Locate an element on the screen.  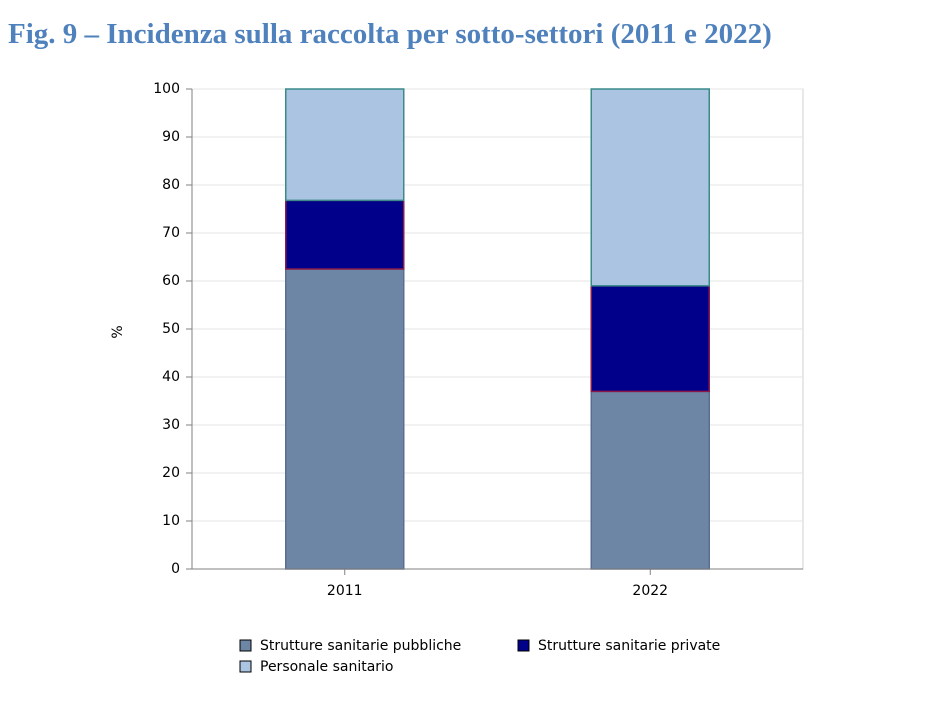
y-axis-label: % is located at coordinates (118, 331).